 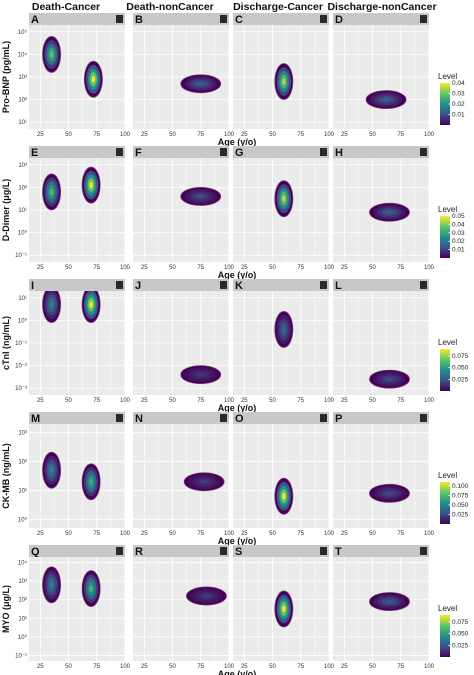 I want to click on y-tick-label: 10⁵, so click(x=23, y=32).